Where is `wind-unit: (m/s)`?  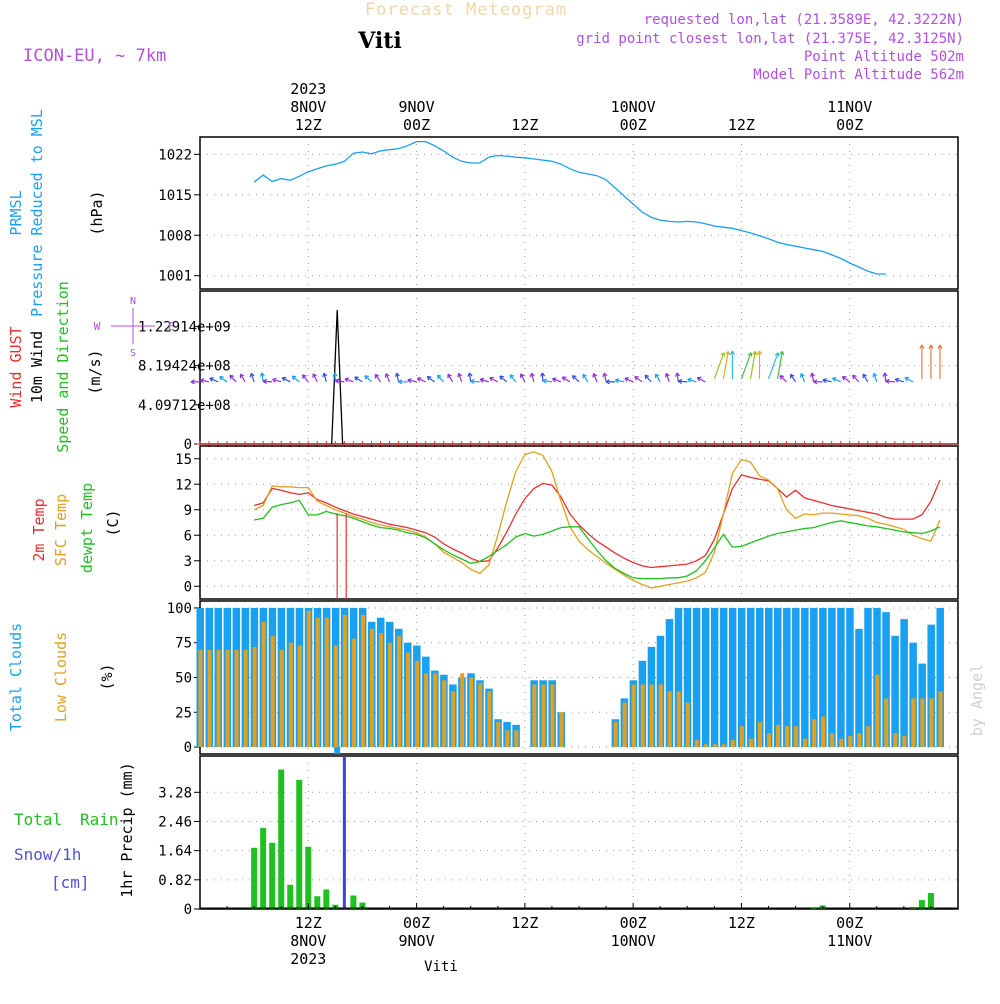
wind-unit: (m/s) is located at coordinates (95, 371).